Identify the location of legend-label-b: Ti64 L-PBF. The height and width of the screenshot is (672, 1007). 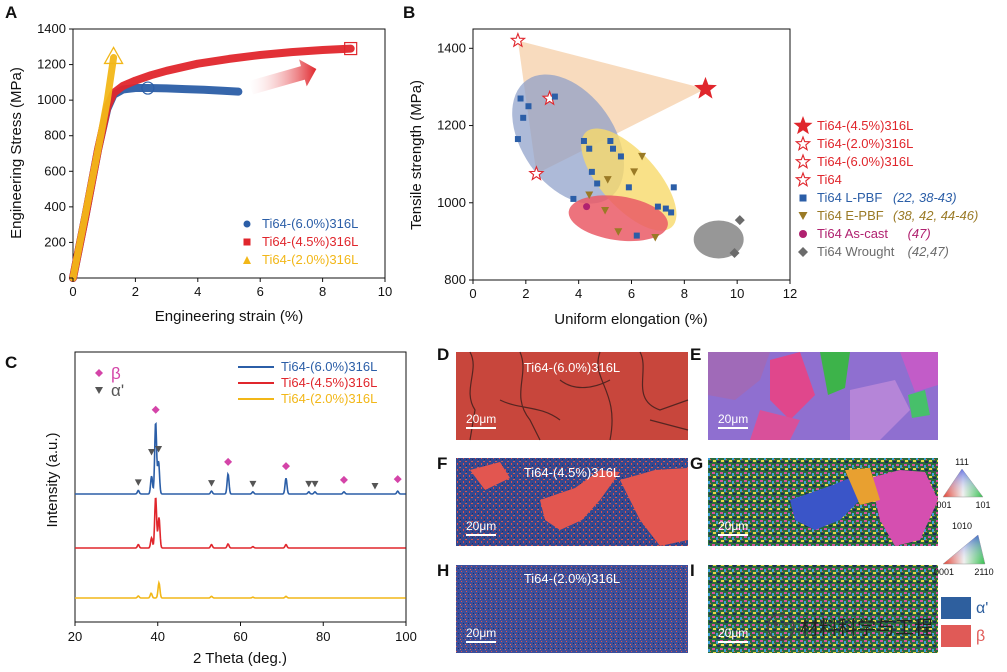
(849, 197).